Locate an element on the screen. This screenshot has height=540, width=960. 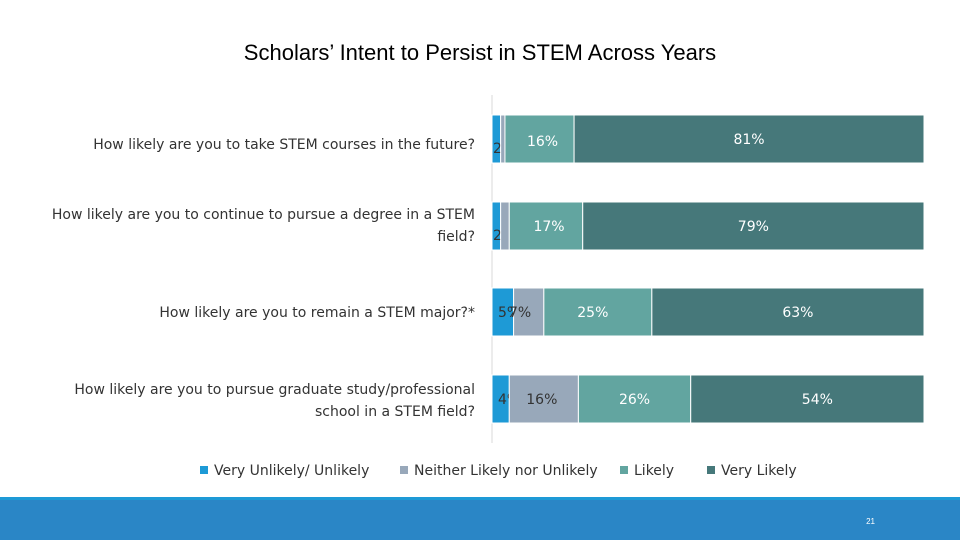
bar-graduate-study-neither is located at coordinates (543, 399).